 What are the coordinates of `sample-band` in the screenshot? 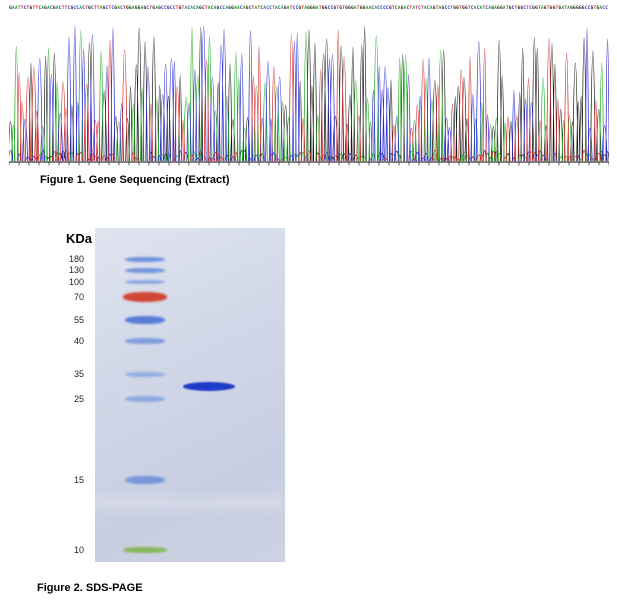 It's located at (209, 386).